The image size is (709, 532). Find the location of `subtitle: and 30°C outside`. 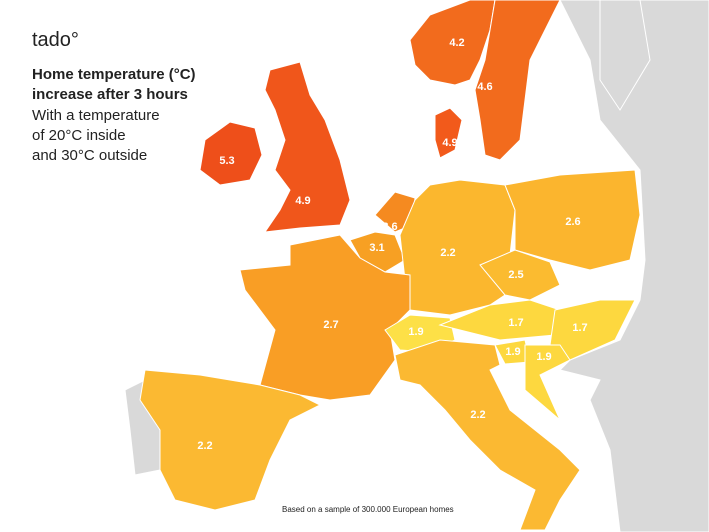

subtitle: and 30°C outside is located at coordinates (89, 155).